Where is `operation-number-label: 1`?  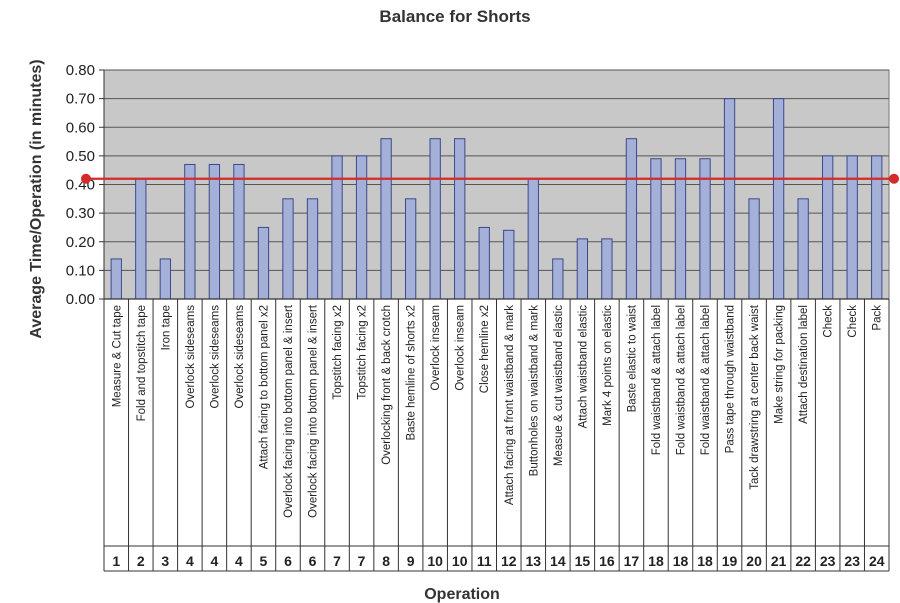
operation-number-label: 1 is located at coordinates (116, 561).